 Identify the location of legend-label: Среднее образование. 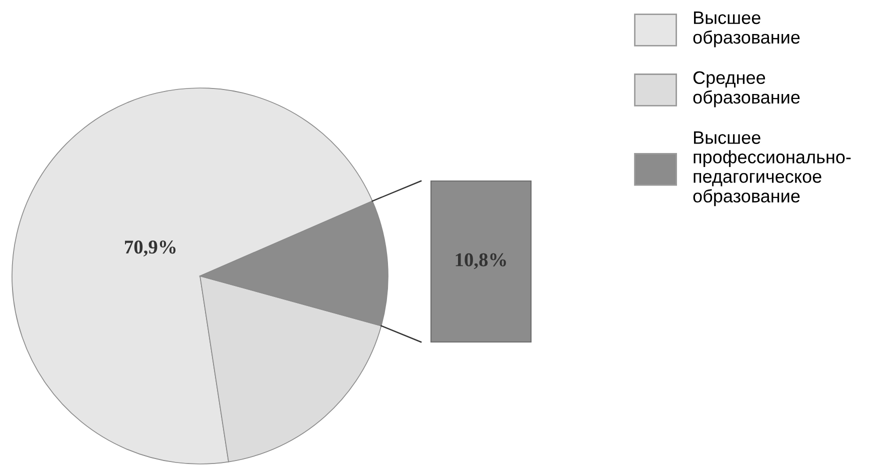
(746, 89).